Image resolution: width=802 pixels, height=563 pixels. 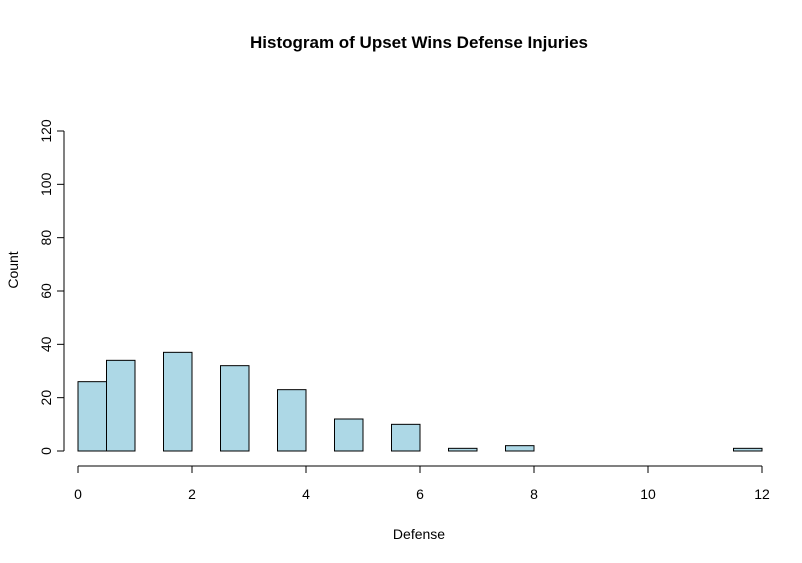 What do you see at coordinates (534, 494) in the screenshot?
I see `x-tick-label: 8` at bounding box center [534, 494].